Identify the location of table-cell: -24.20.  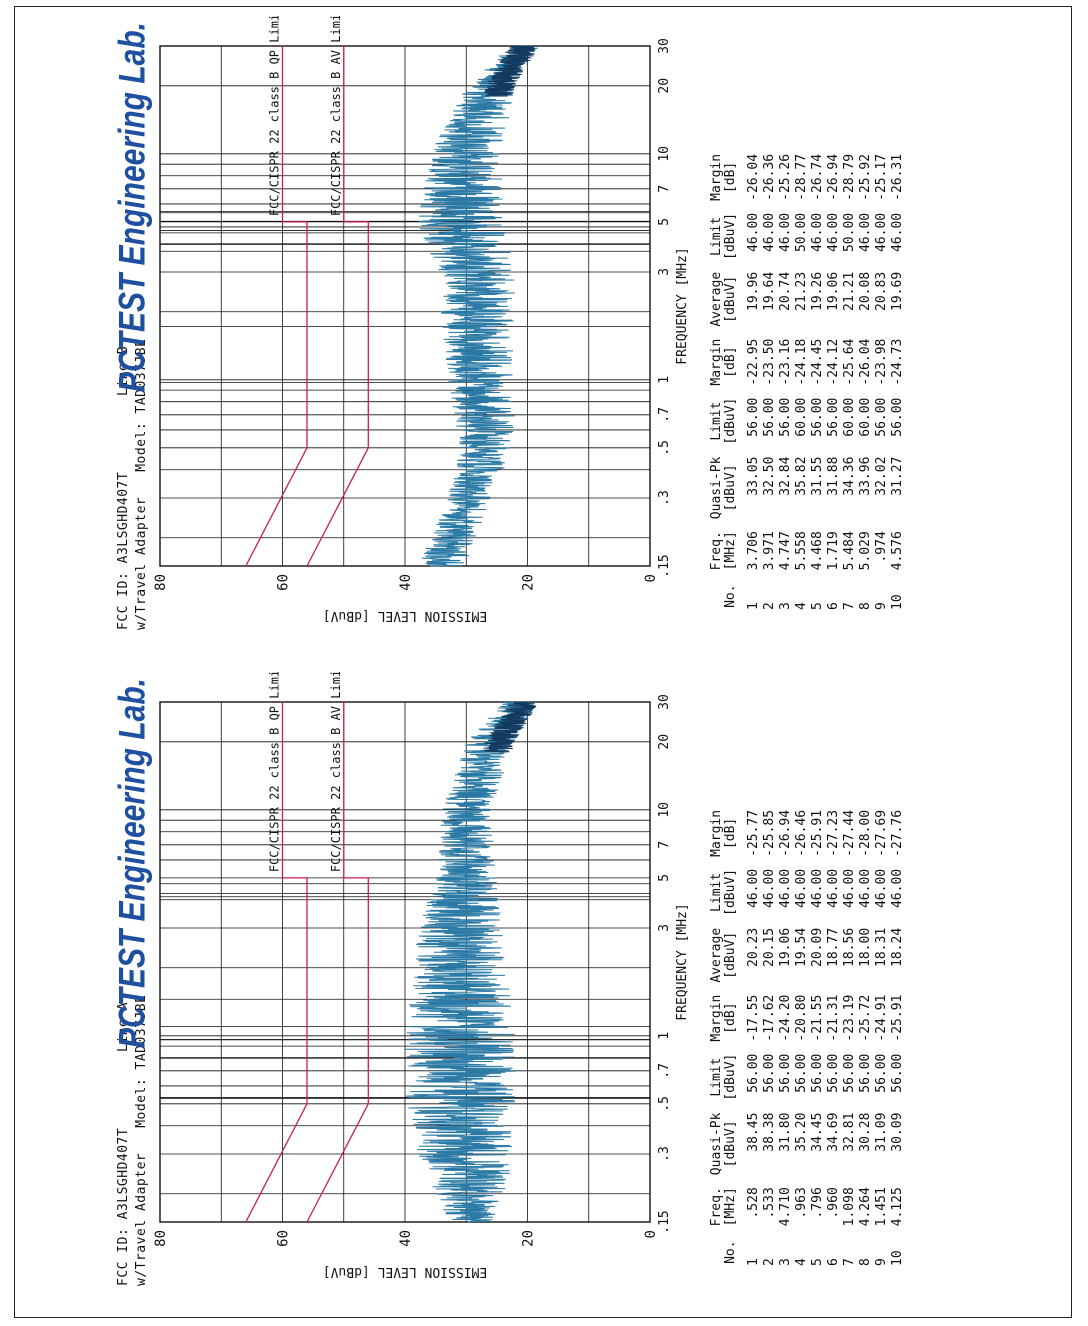
(785, 1018).